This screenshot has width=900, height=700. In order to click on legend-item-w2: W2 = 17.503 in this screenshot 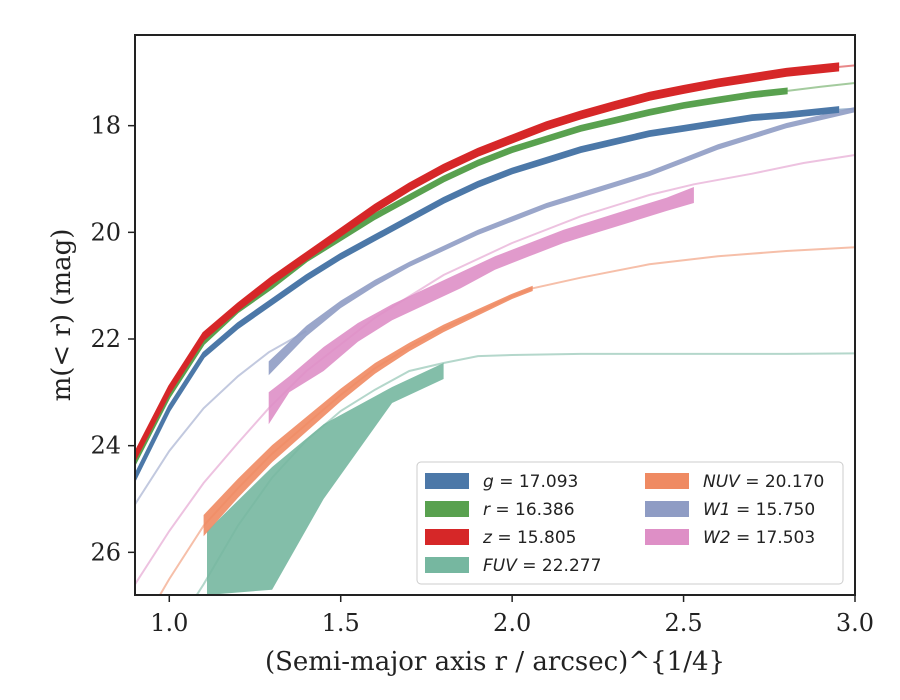, I will do `click(730, 538)`.